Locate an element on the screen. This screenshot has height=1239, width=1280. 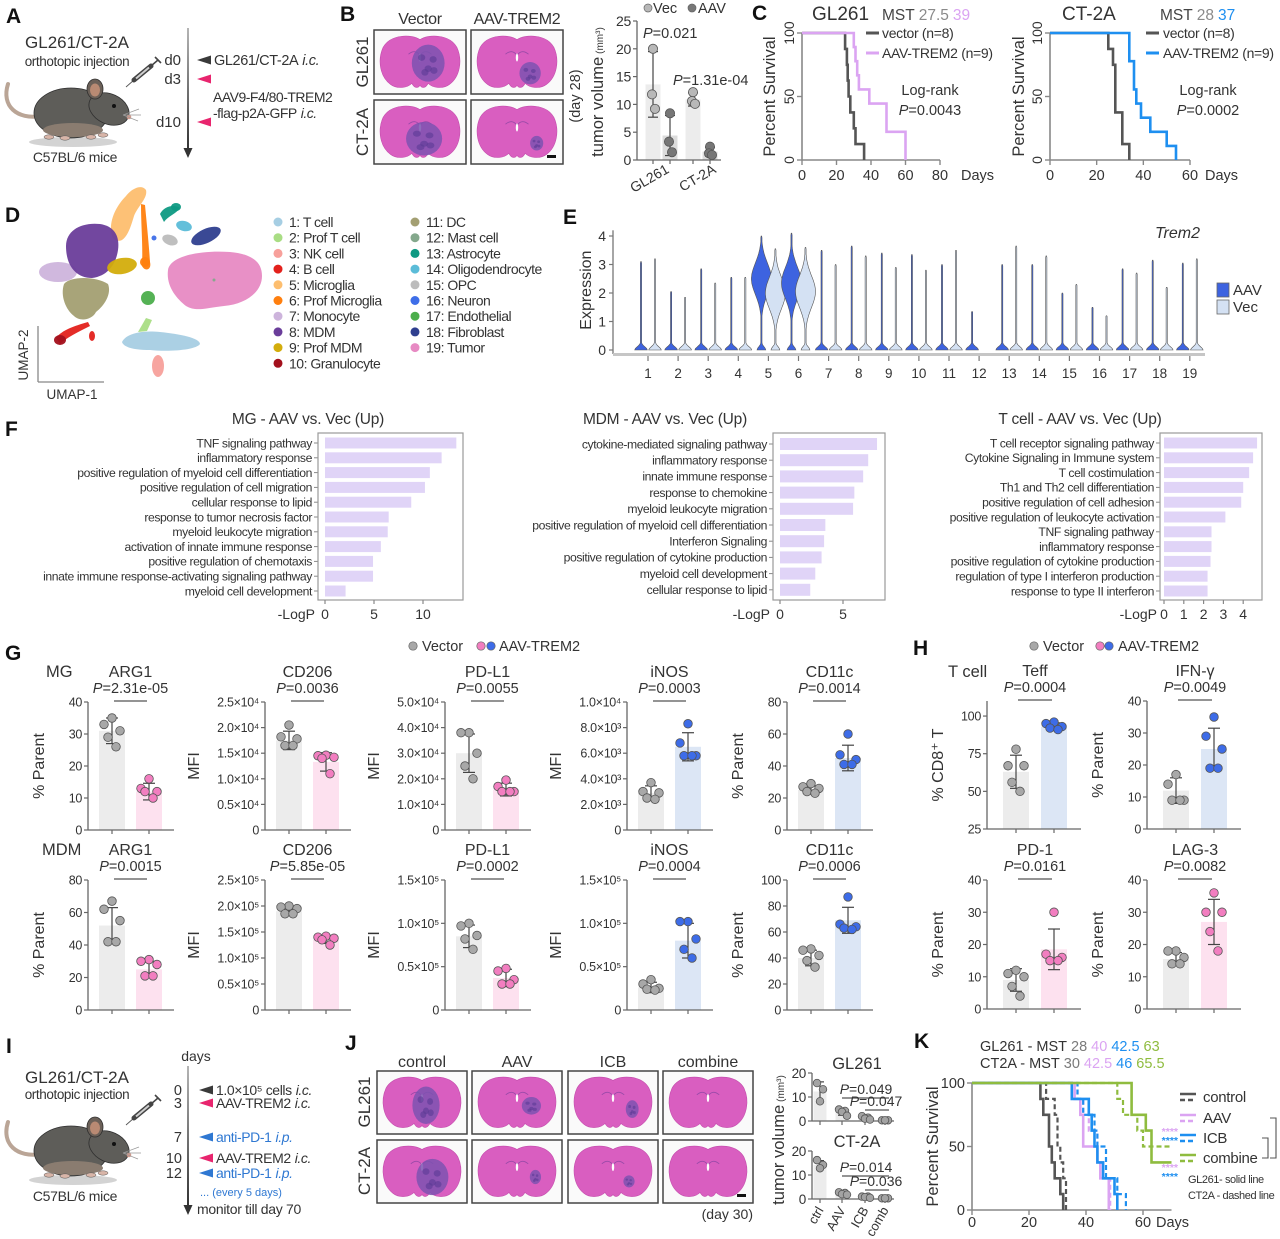
y-tick-label: 20 is located at coordinates (1135, 766).